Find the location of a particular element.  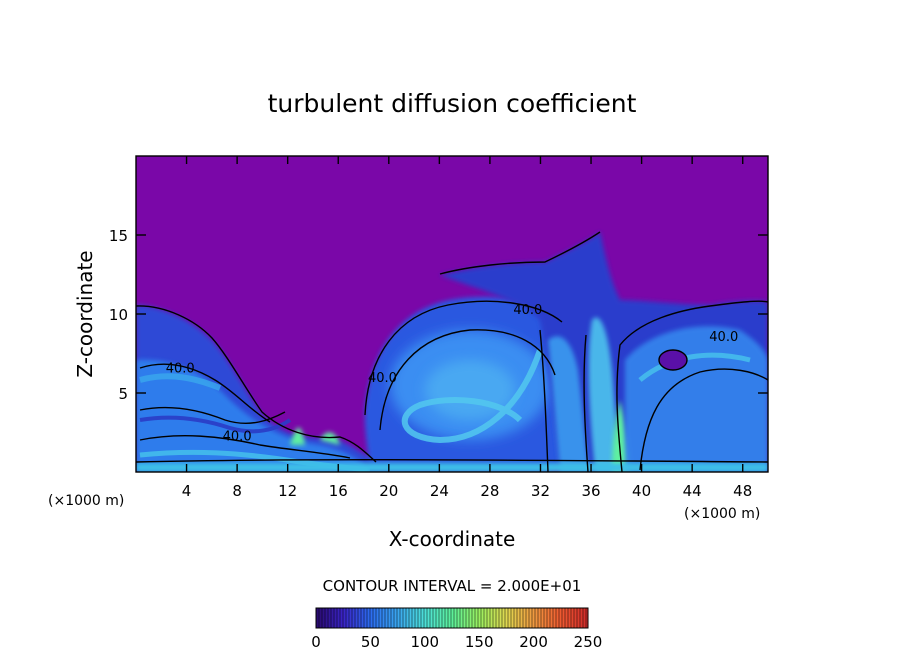

y-tick-label: 5 is located at coordinates (123, 394).